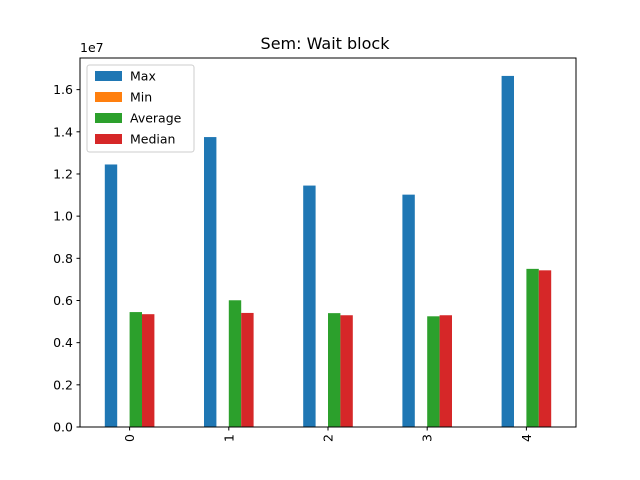  I want to click on legend: Max Min Average Median, so click(140, 108).